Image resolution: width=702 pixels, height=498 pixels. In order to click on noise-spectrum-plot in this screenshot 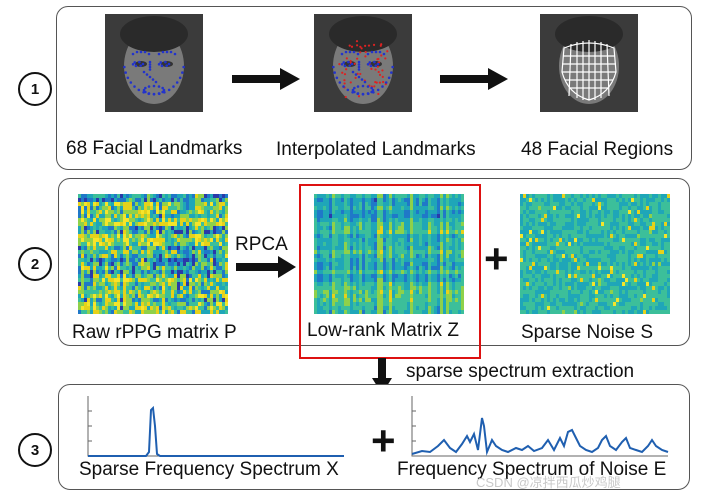, I will do `click(540, 426)`.